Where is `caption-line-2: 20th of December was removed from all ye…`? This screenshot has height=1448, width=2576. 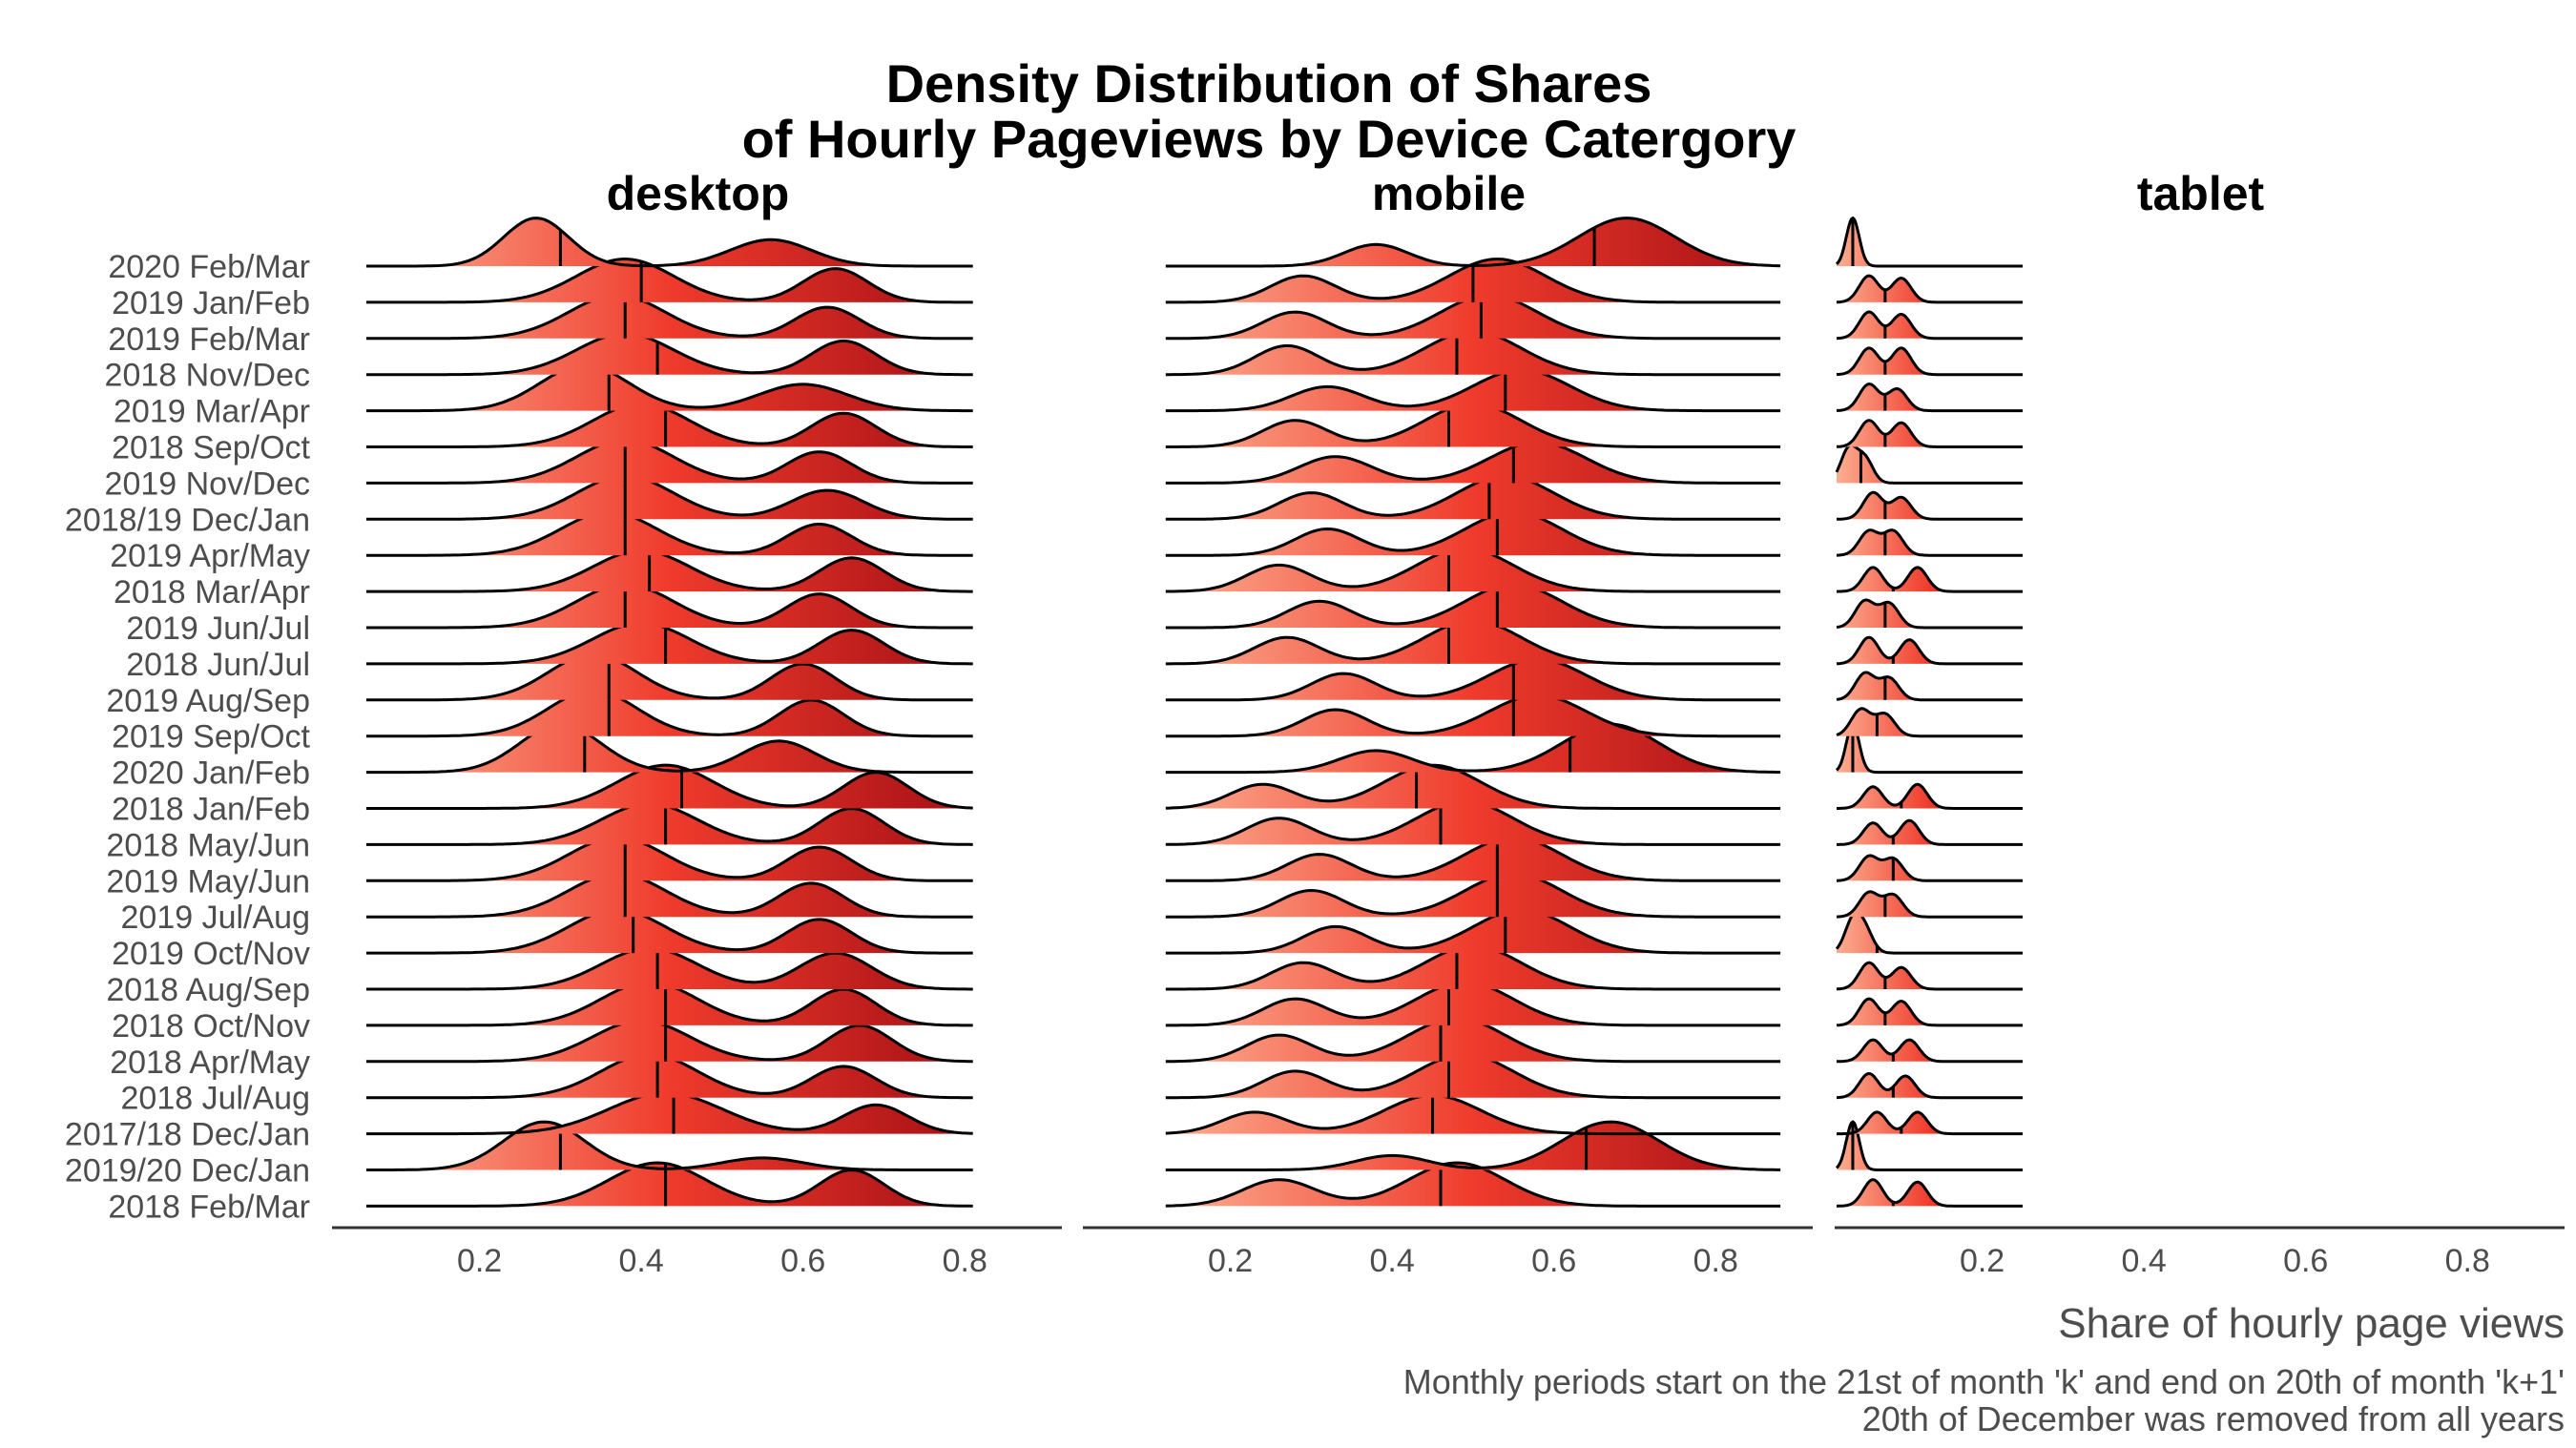 caption-line-2: 20th of December was removed from all ye… is located at coordinates (2213, 1418).